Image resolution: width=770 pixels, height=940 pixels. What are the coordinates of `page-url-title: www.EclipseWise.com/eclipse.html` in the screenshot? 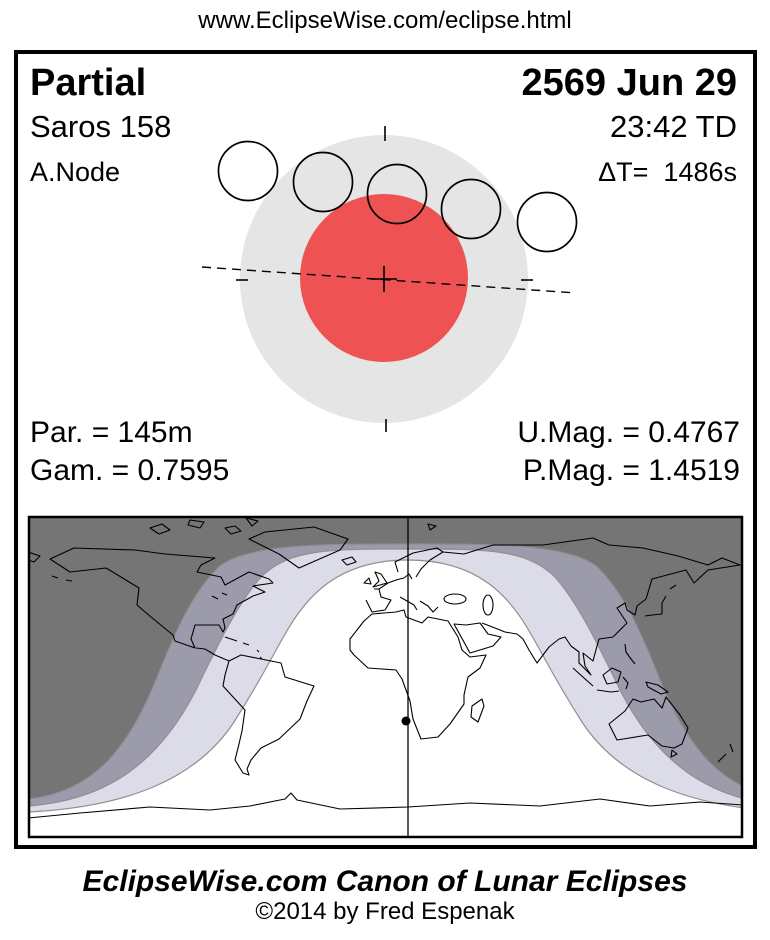 It's located at (385, 20).